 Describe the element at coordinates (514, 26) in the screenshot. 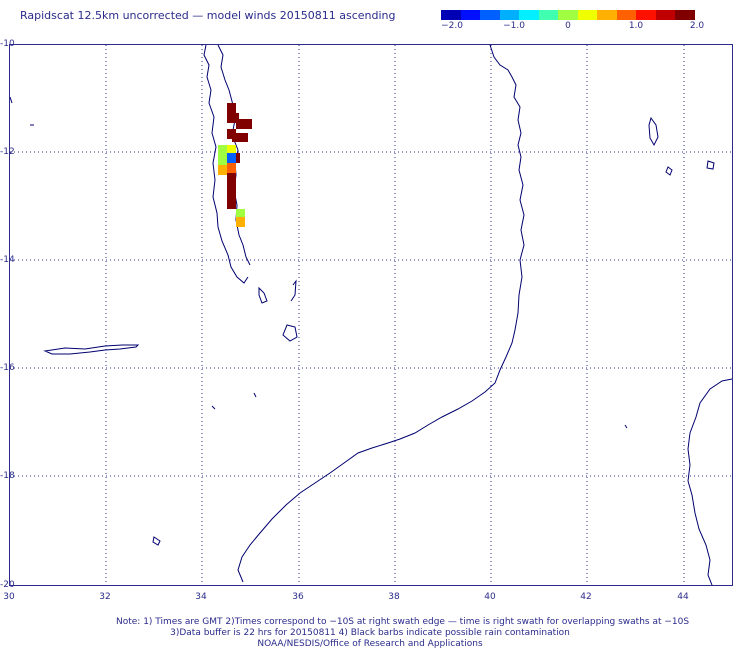

I see `colorbar-label-2: −1.0` at that location.